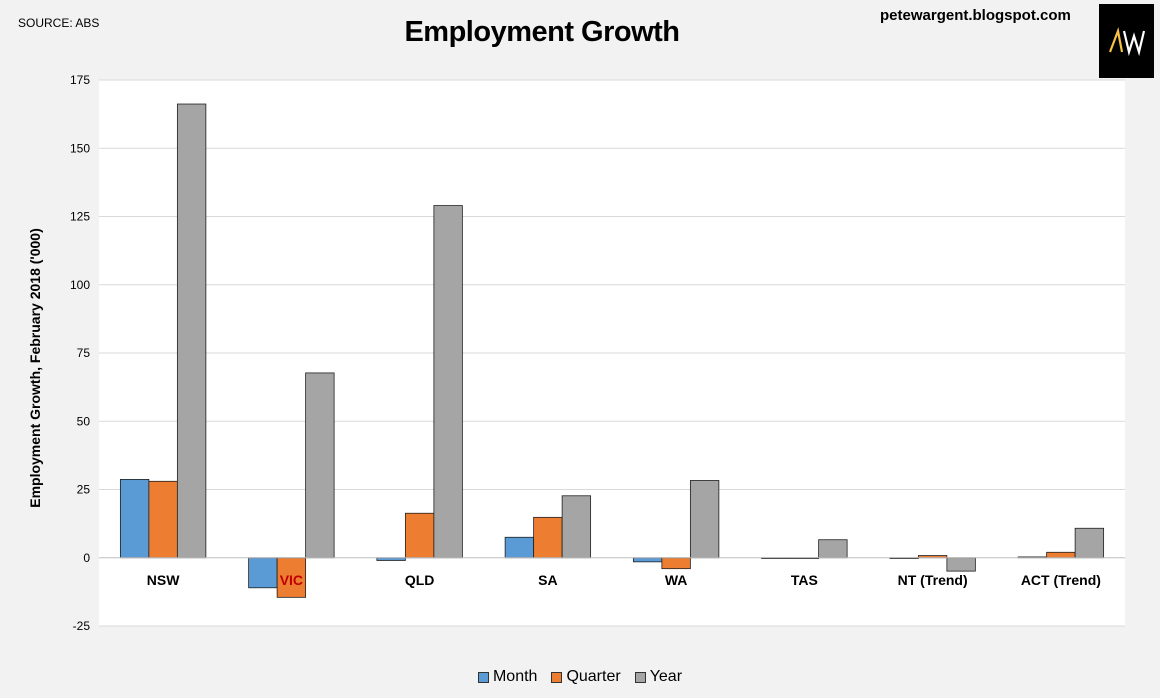  Describe the element at coordinates (547, 580) in the screenshot. I see `x-tick-label: SA` at that location.